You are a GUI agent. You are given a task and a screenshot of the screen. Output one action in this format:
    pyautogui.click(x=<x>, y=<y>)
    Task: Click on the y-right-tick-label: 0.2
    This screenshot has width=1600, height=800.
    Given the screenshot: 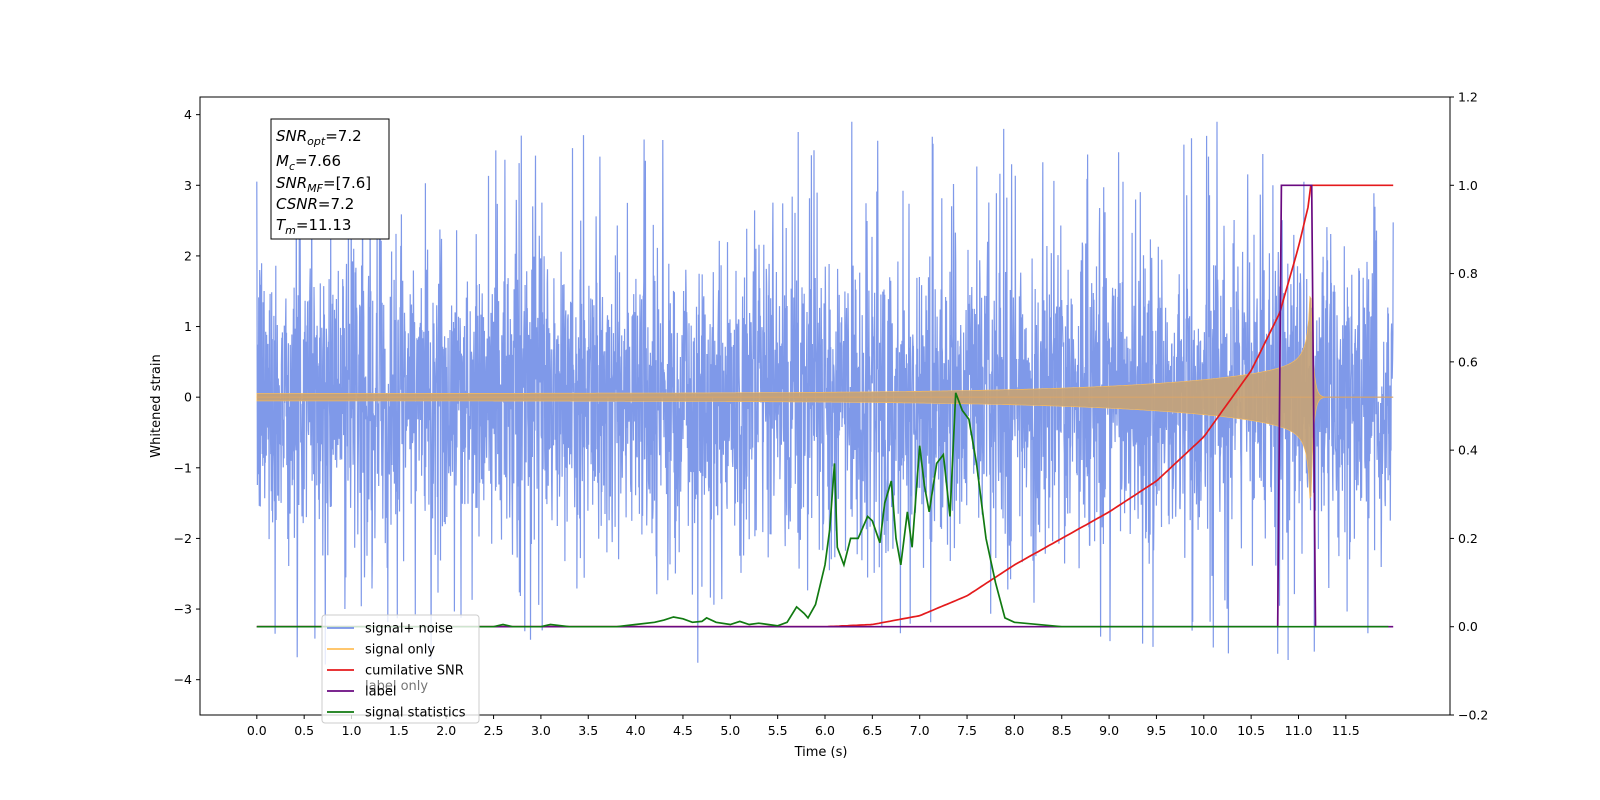 What is the action you would take?
    pyautogui.click(x=1468, y=538)
    